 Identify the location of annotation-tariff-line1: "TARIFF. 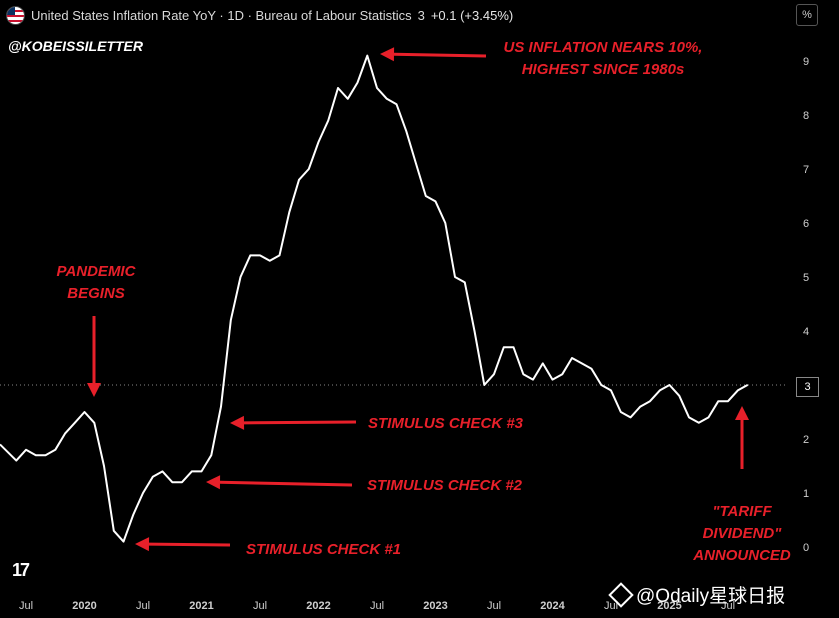
(742, 511).